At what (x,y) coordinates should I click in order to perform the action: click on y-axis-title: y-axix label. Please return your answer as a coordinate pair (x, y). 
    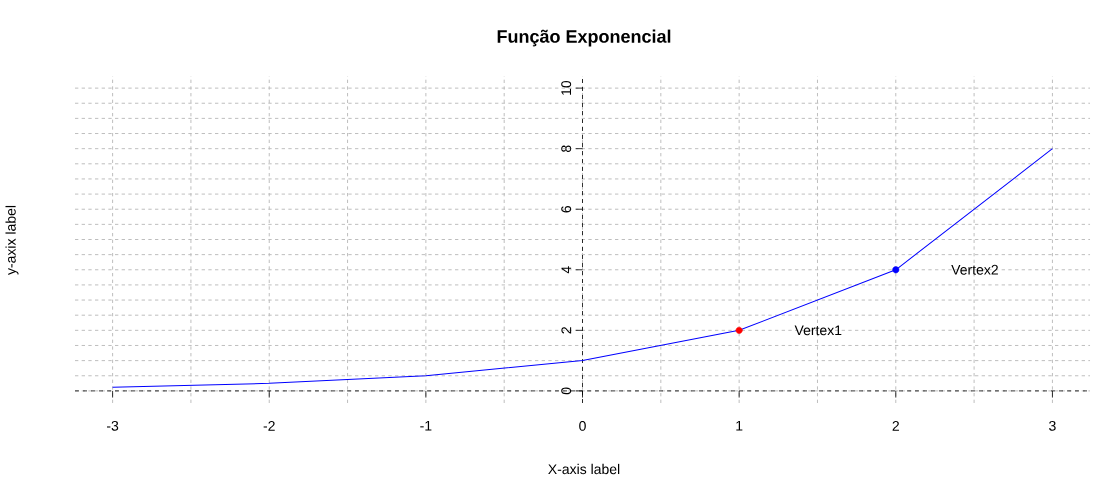
    Looking at the image, I should click on (12, 240).